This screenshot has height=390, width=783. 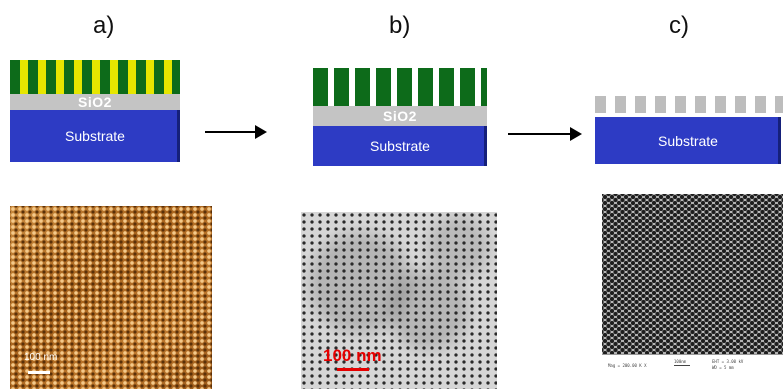 I want to click on panel-label-c: c), so click(x=679, y=25).